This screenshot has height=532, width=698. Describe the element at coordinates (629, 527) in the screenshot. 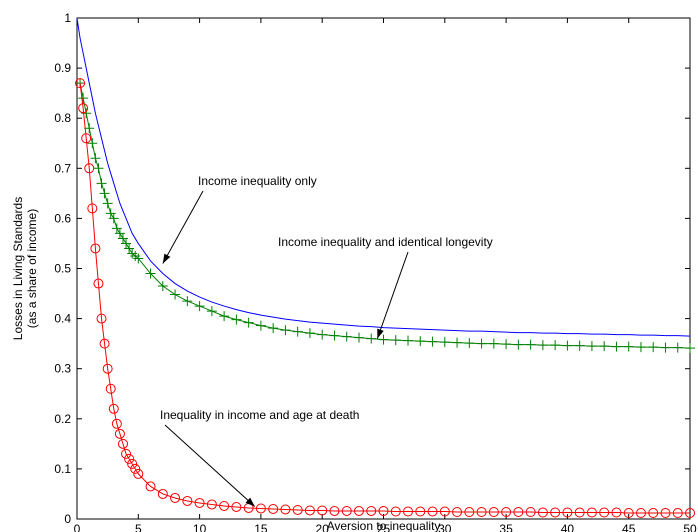

I see `x-tick-label: 45` at that location.